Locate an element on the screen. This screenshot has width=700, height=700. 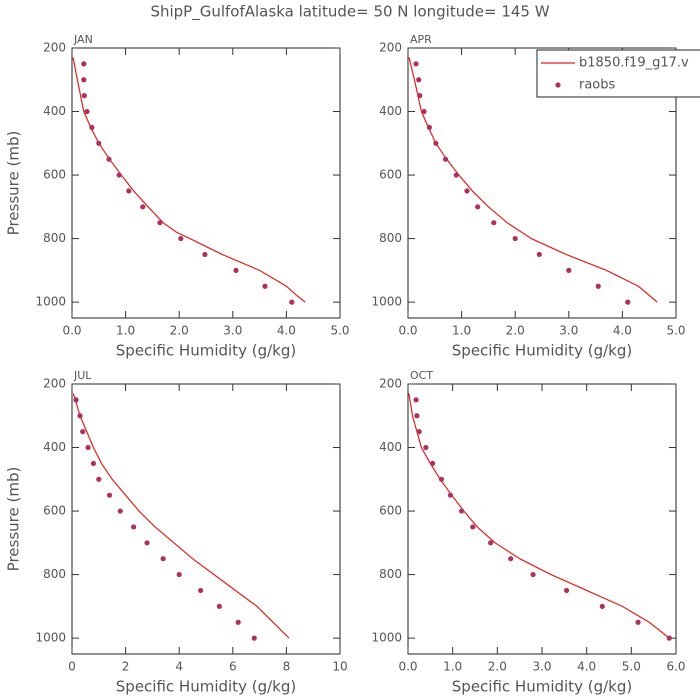
x-tick-label: 10 is located at coordinates (339, 667).